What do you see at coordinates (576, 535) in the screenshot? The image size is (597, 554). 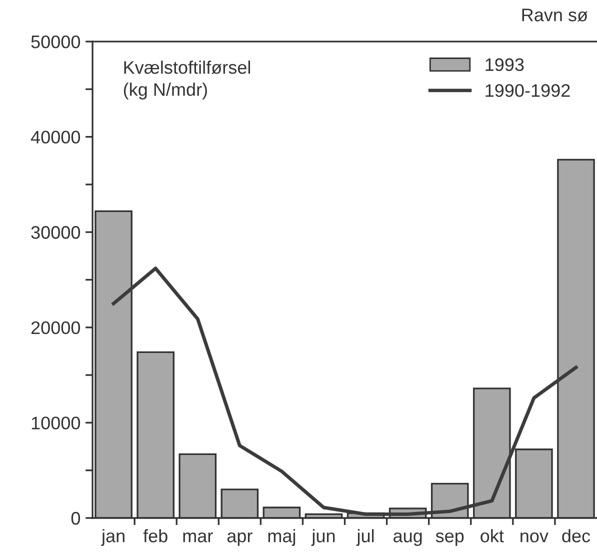 I see `x-tick-label: dec` at bounding box center [576, 535].